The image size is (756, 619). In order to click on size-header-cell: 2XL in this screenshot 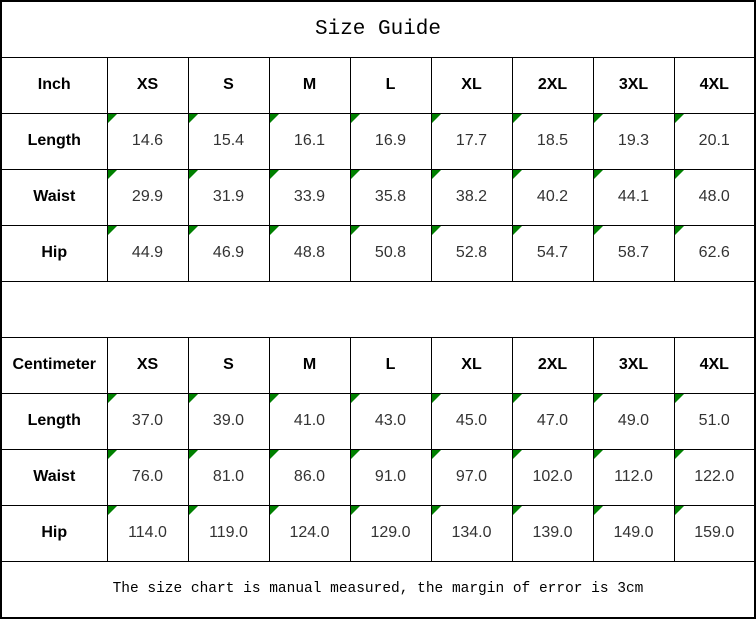, I will do `click(552, 365)`.